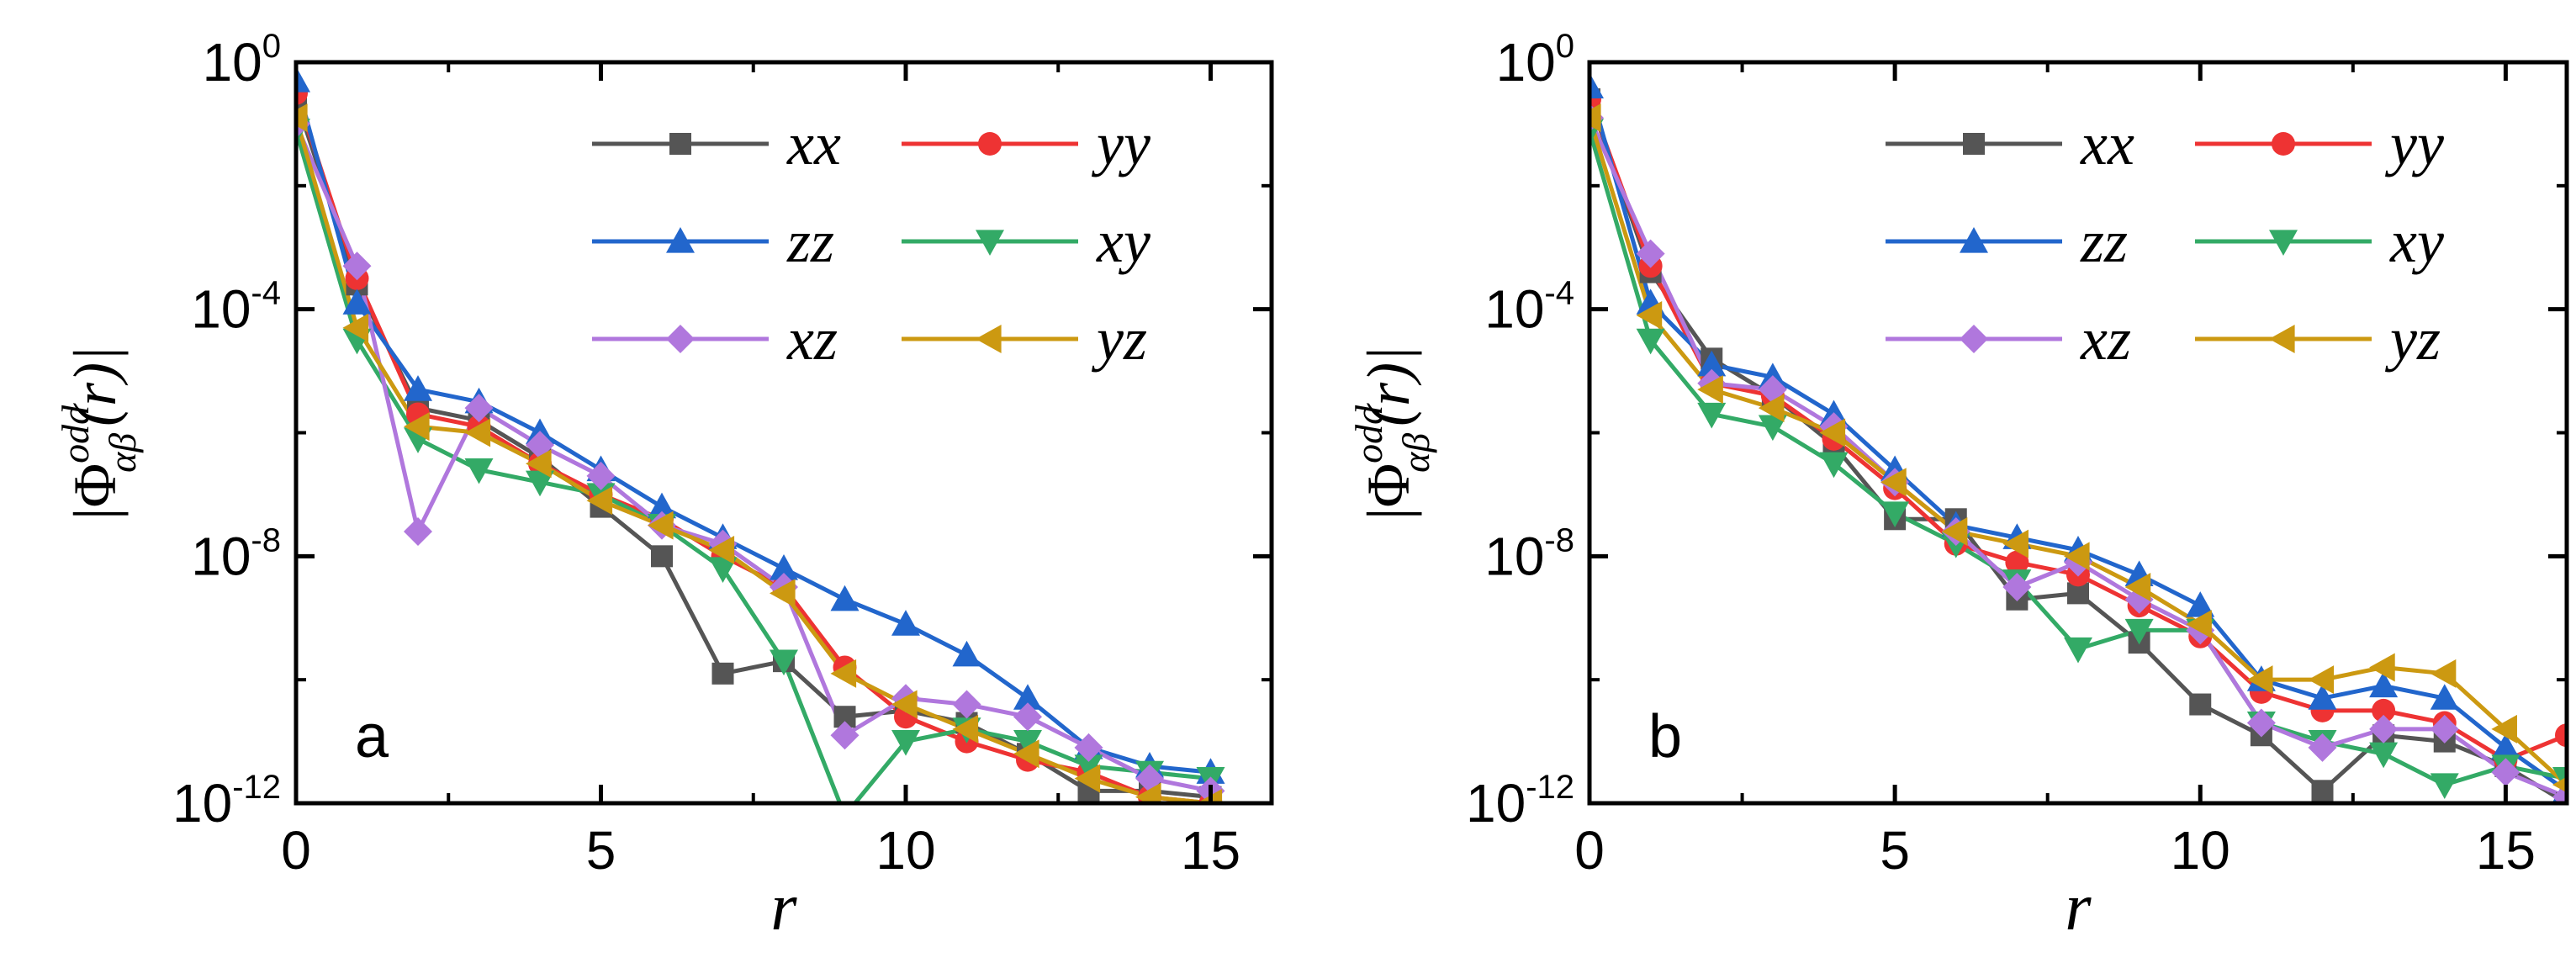  What do you see at coordinates (1974, 339) in the screenshot?
I see `legend-marker-xz` at bounding box center [1974, 339].